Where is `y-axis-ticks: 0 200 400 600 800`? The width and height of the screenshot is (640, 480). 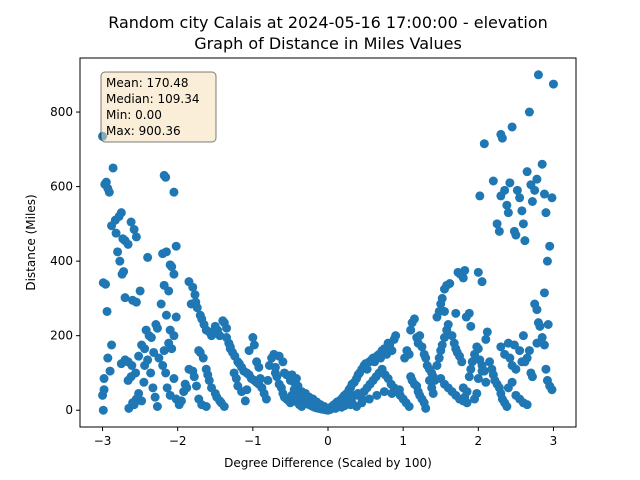
y-axis-ticks: 0 200 400 600 800 is located at coordinates (65, 261).